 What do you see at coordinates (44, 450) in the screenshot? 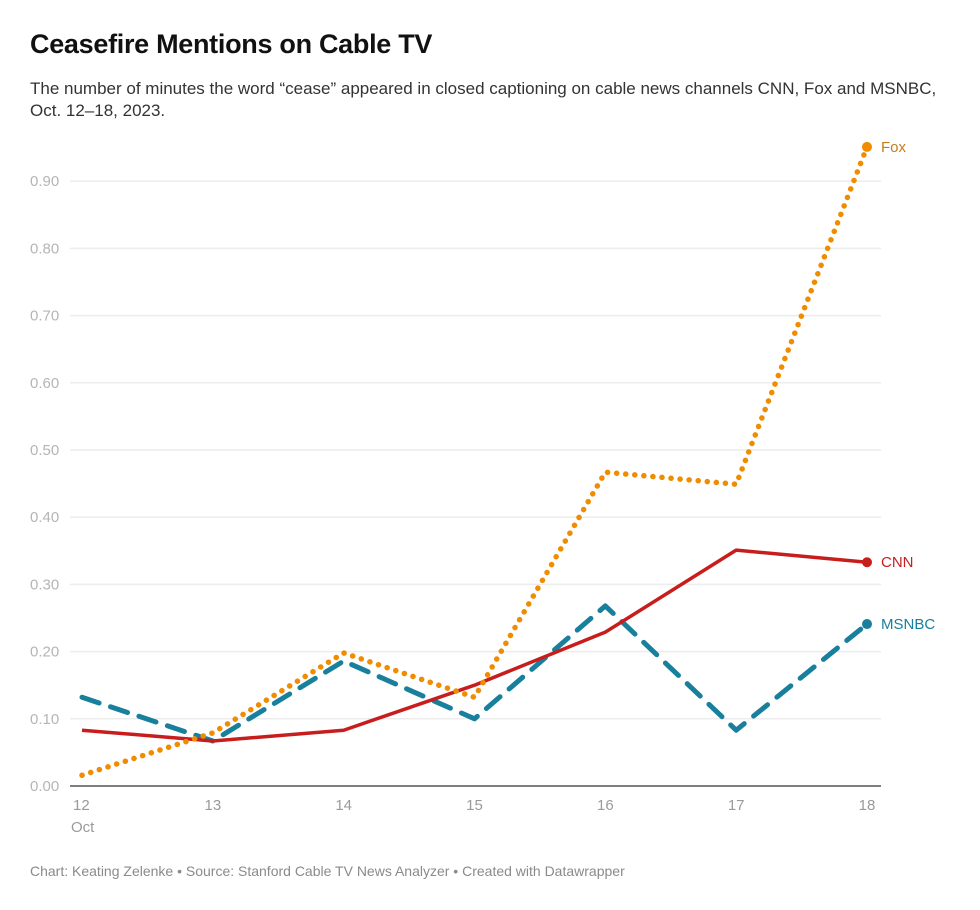
I see `y-tick-label: 0.50` at bounding box center [44, 450].